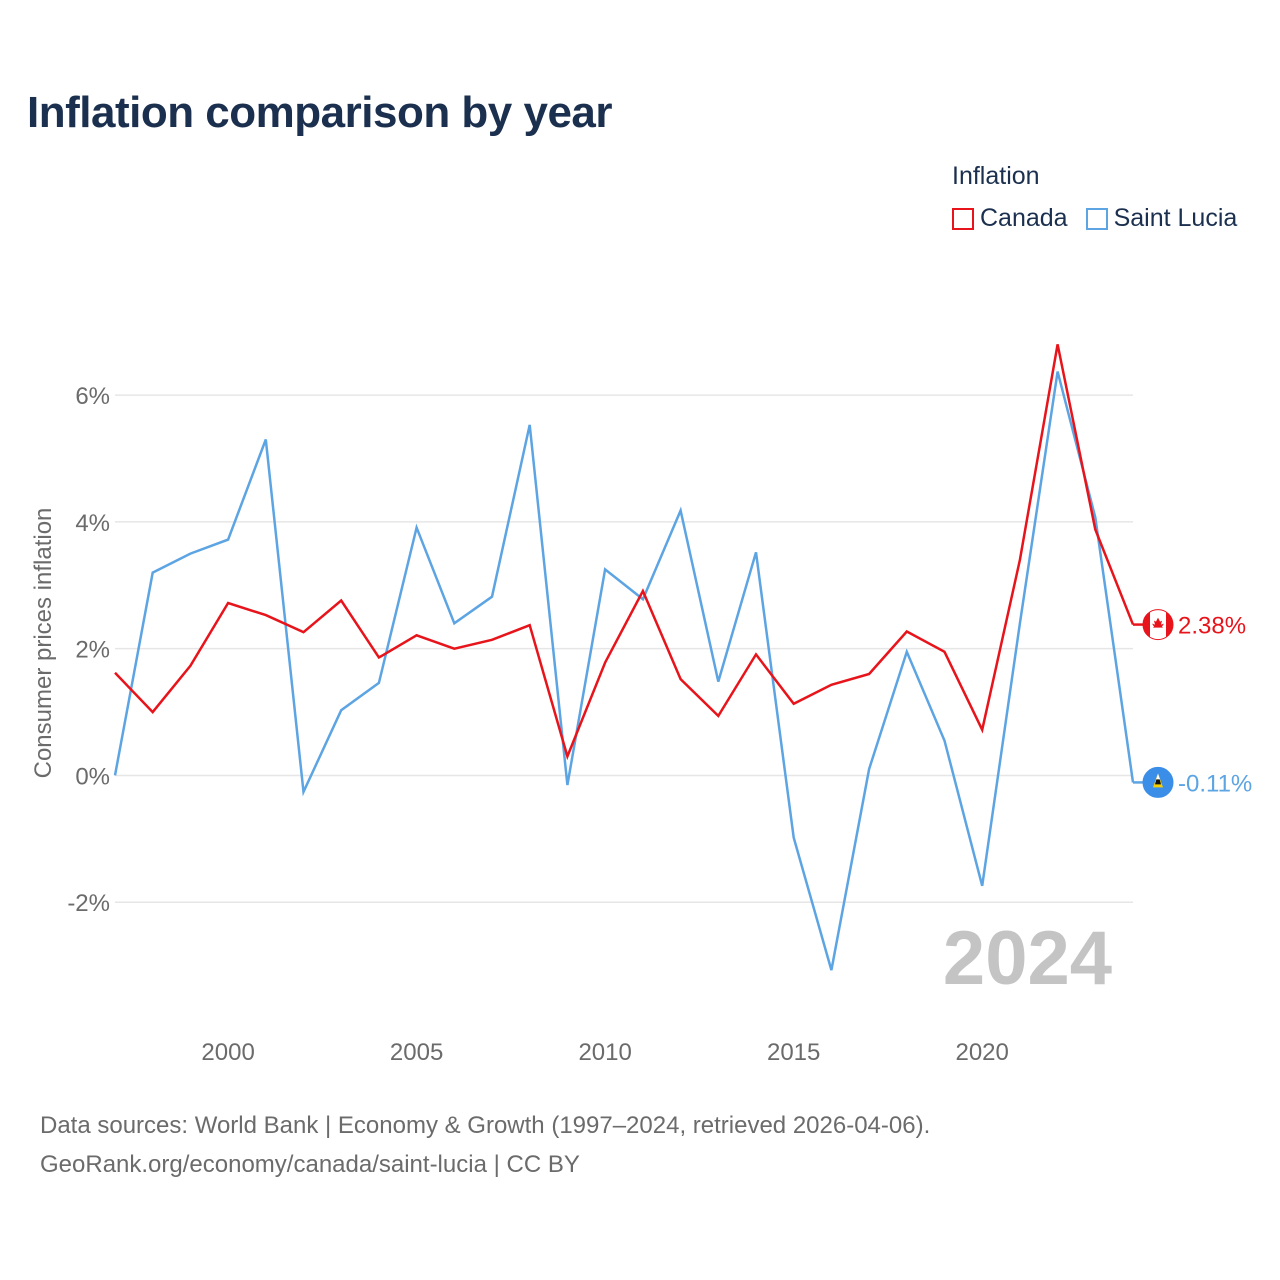 The width and height of the screenshot is (1280, 1280). I want to click on legend-swatch-canada, so click(963, 218).